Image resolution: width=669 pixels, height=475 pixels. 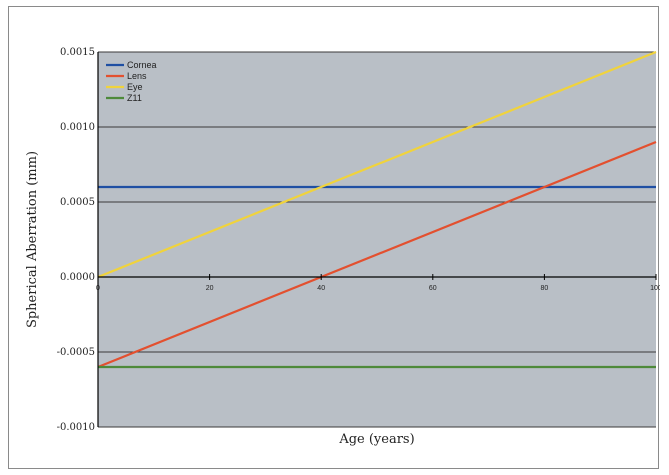 What do you see at coordinates (77, 202) in the screenshot?
I see `y-tick-label: 0.0005` at bounding box center [77, 202].